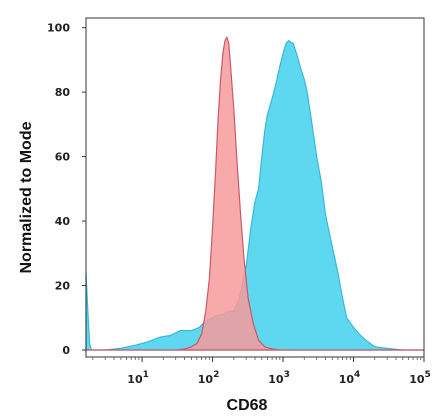 This screenshot has height=418, width=439. I want to click on y-tick-label: 40, so click(63, 221).